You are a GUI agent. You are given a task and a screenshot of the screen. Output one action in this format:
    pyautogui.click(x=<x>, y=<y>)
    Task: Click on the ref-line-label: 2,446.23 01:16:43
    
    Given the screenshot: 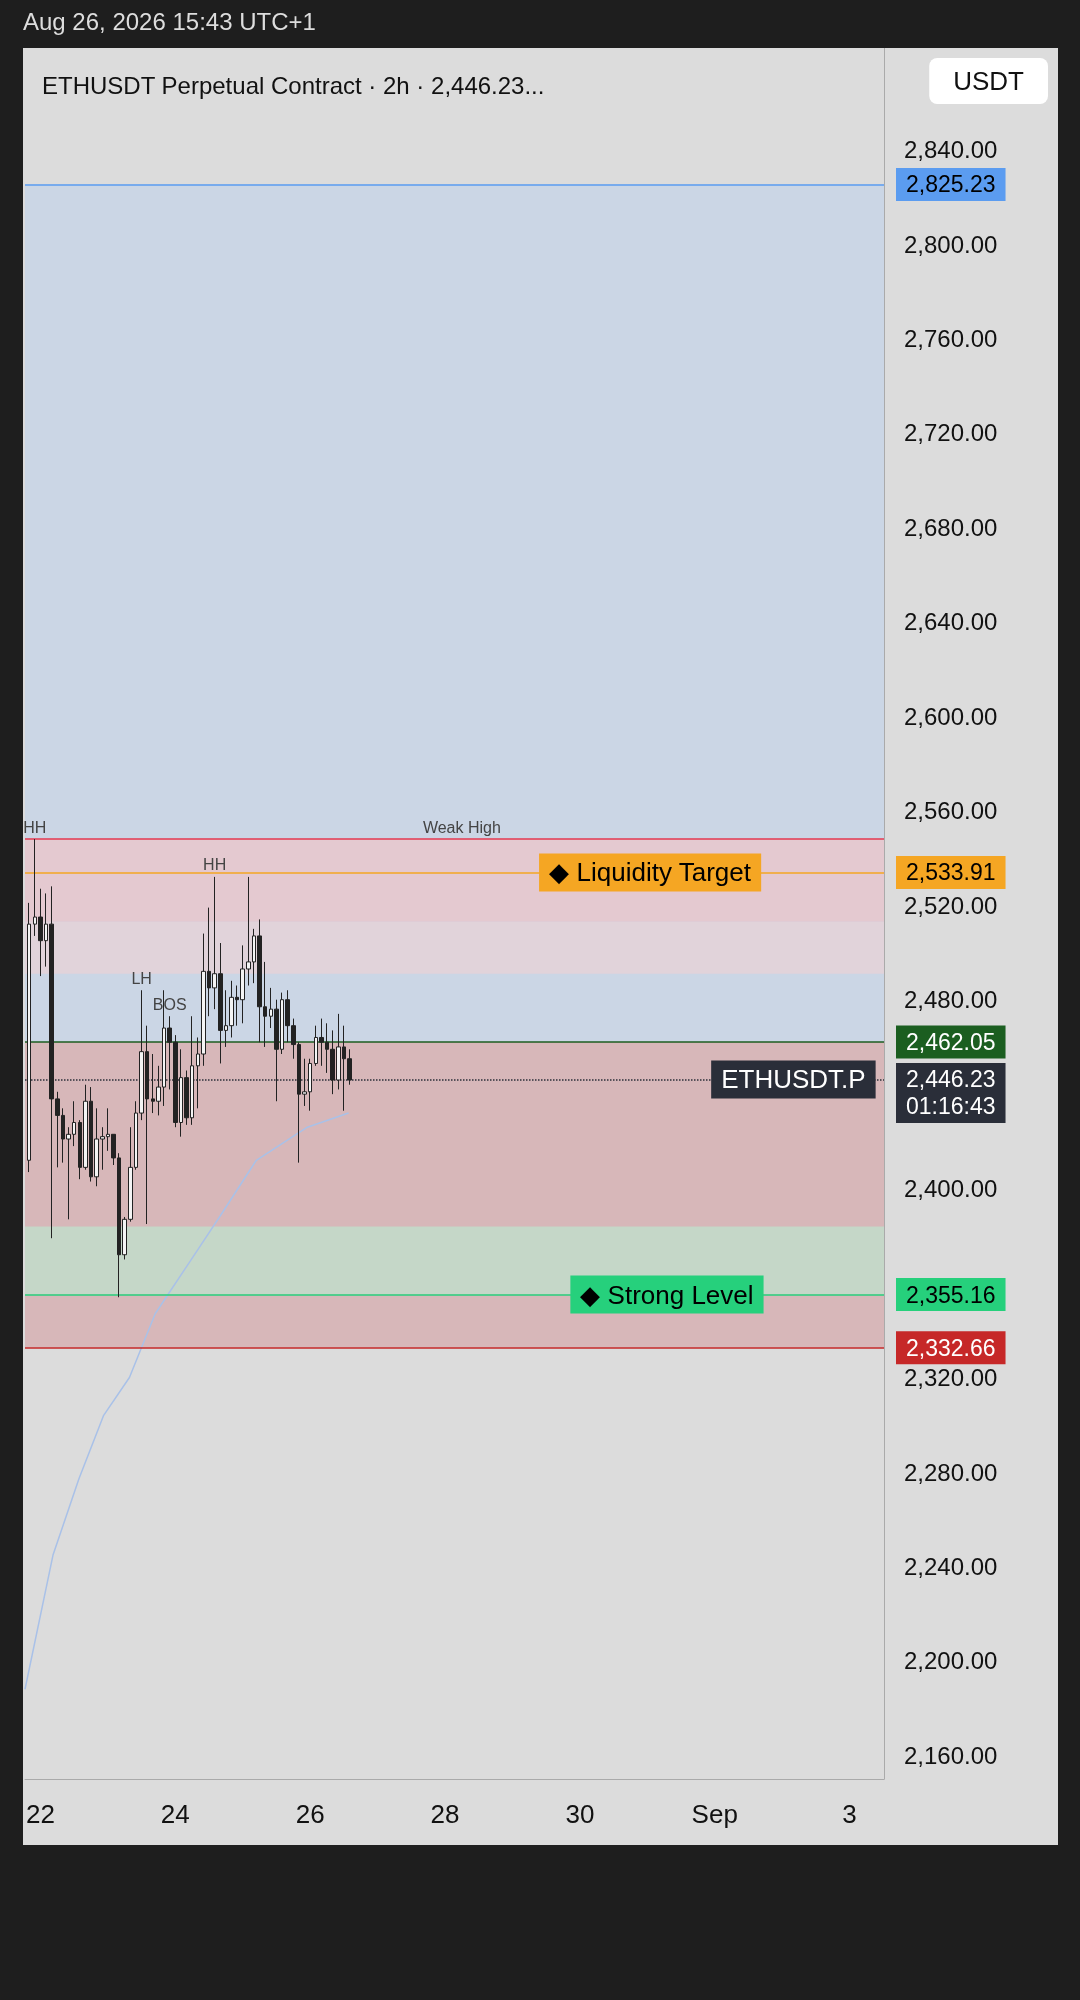 What is the action you would take?
    pyautogui.click(x=951, y=1093)
    